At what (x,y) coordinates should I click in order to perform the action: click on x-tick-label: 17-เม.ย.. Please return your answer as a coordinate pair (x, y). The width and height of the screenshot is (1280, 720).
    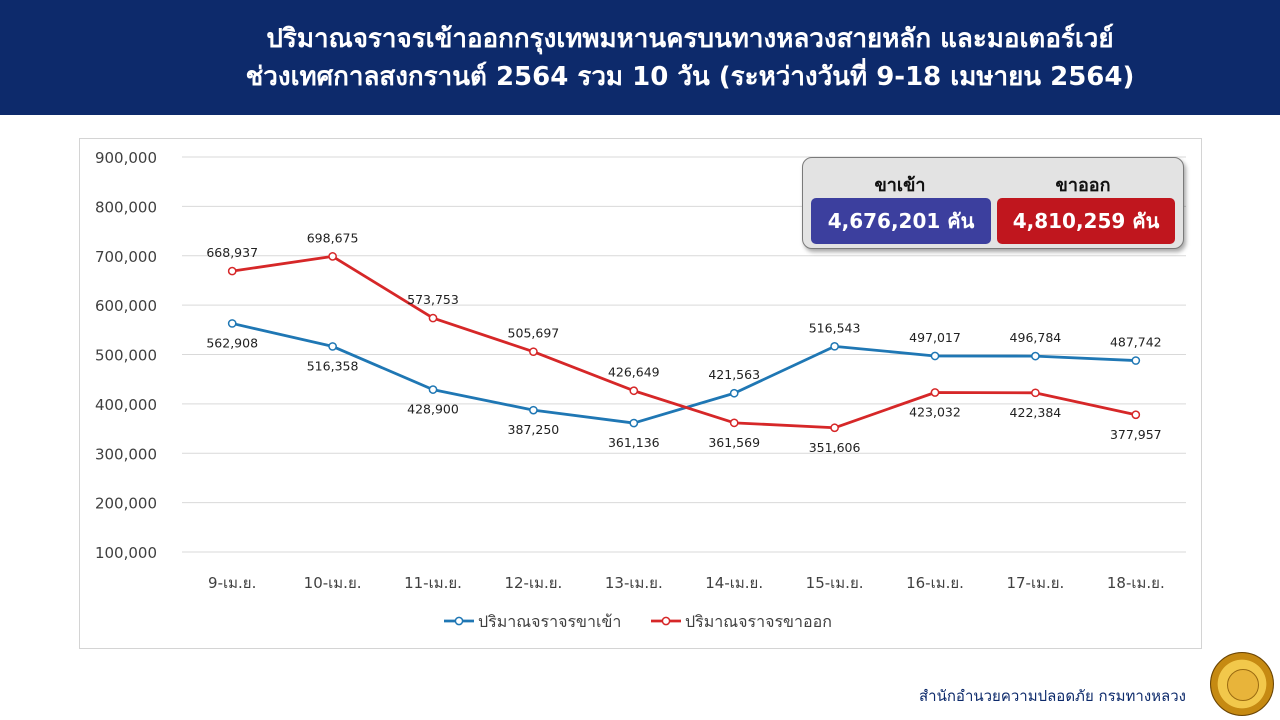
    Looking at the image, I should click on (1035, 583).